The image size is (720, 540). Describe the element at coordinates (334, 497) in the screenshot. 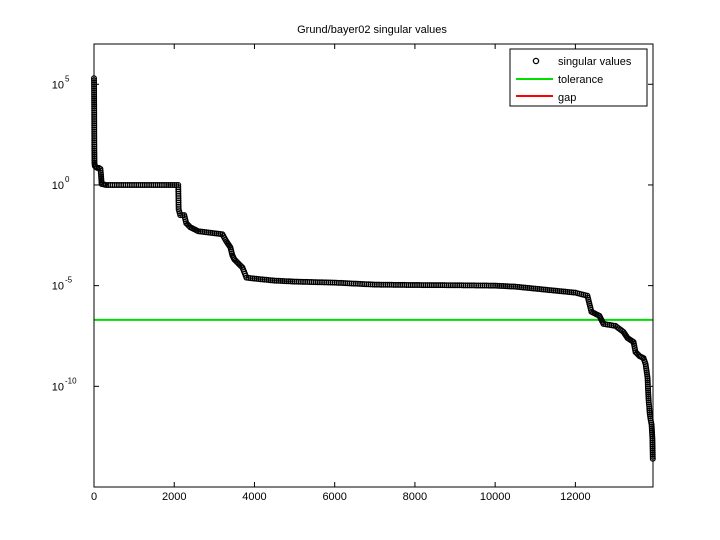

I see `x-tick-label: 6000` at that location.